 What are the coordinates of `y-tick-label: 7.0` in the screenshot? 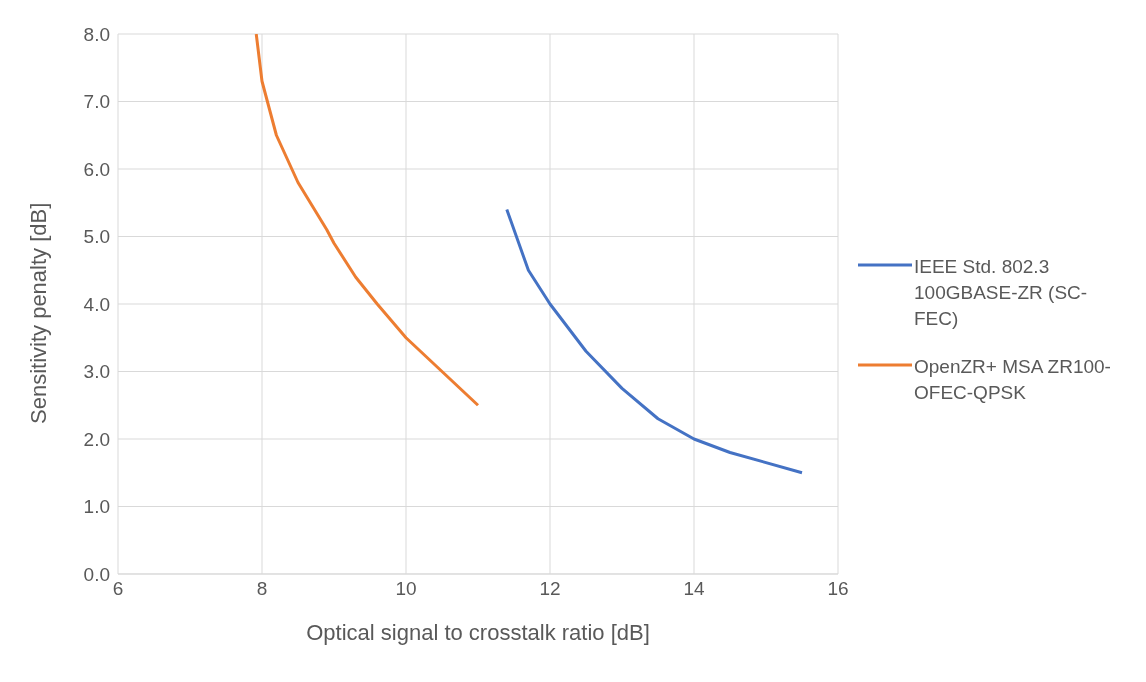 It's located at (96, 102).